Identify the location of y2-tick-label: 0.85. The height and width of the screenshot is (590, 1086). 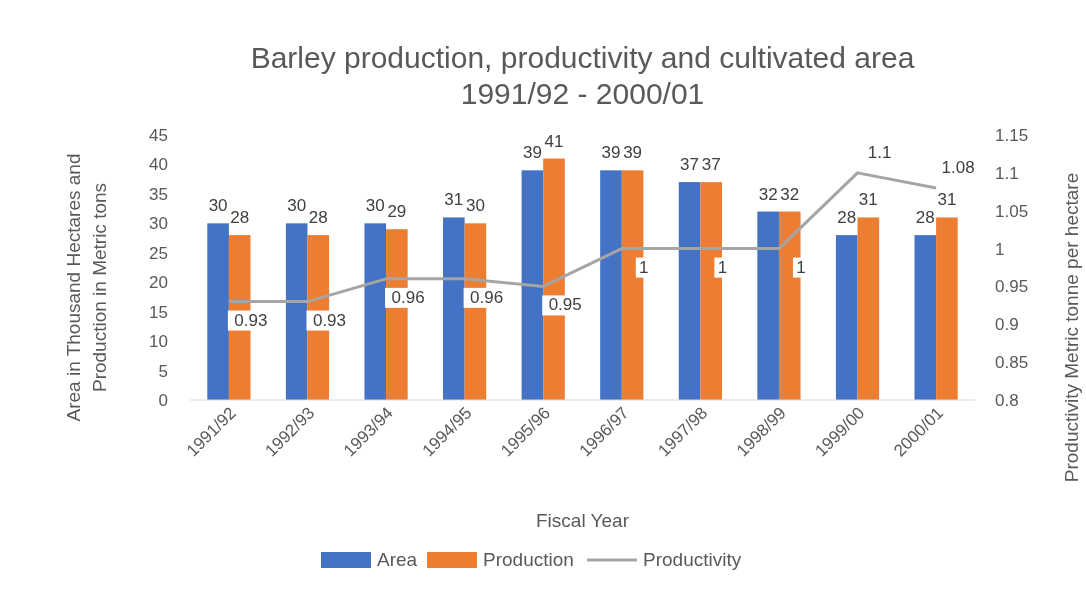
(1012, 363).